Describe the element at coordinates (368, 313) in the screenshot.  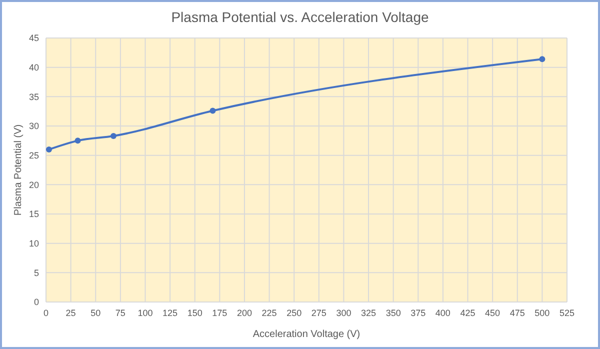
I see `x-tick-label: 325` at that location.